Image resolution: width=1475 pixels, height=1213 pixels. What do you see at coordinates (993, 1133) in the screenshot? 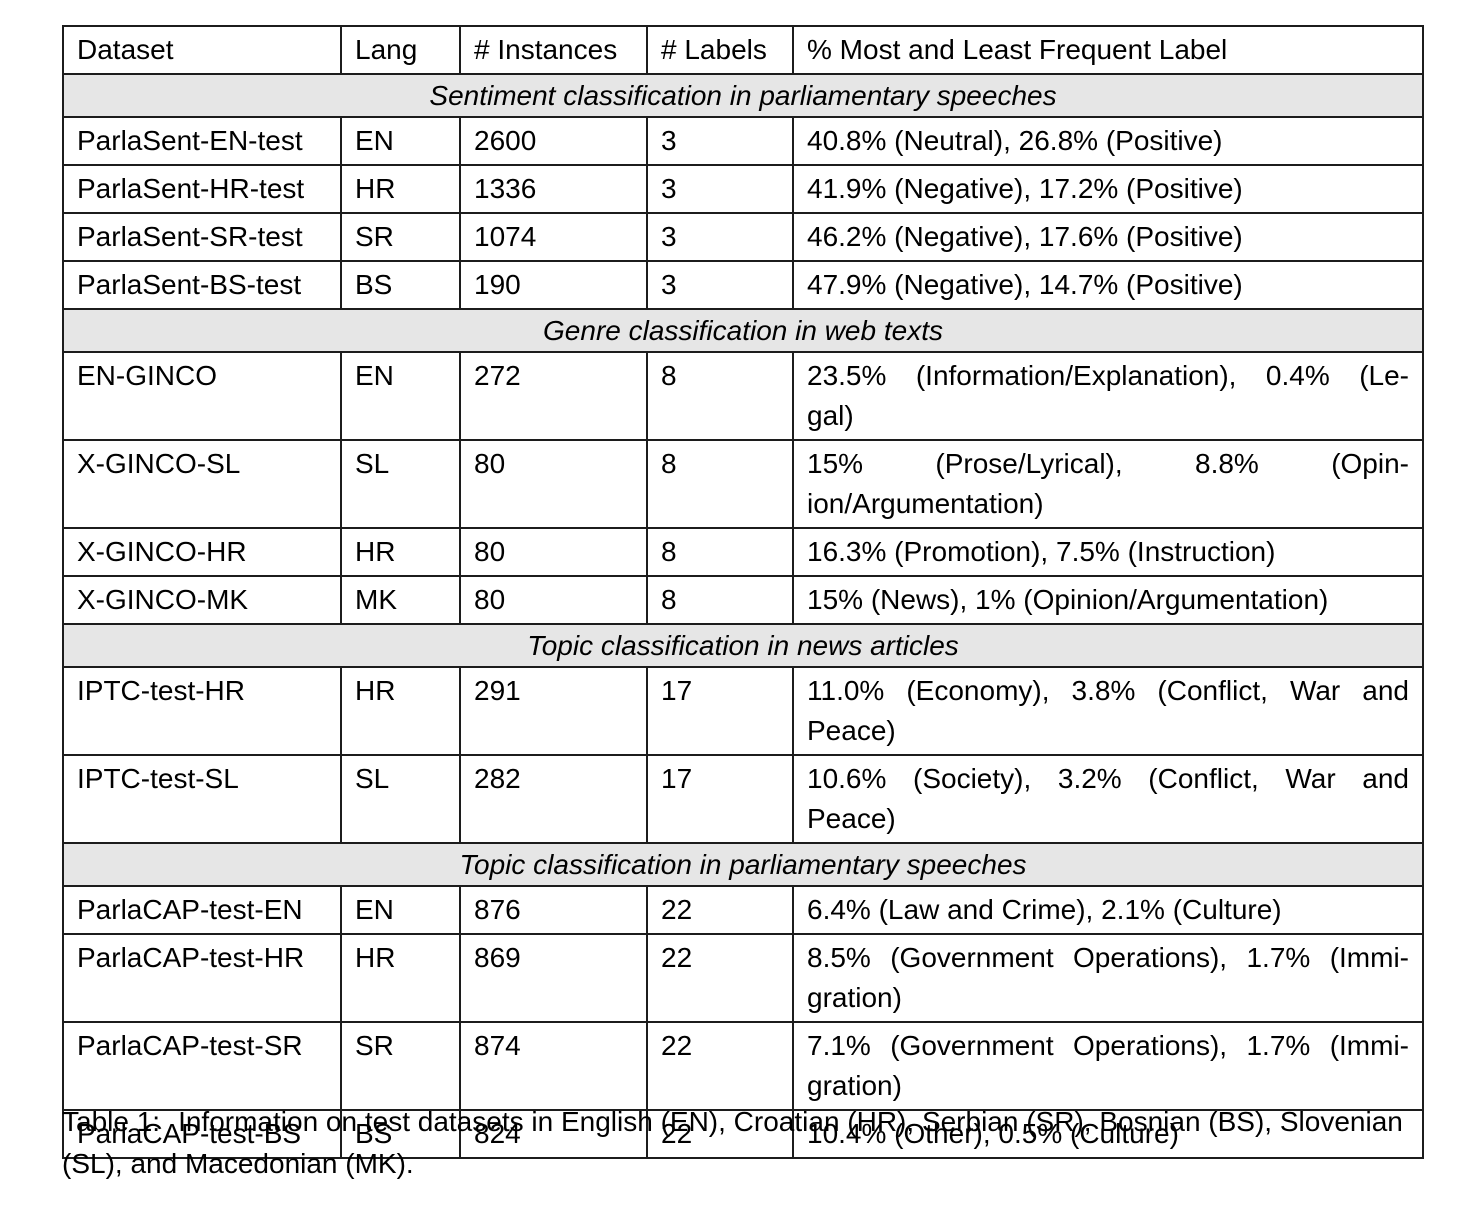
I see `frequent-label-line: 10.4% (Other), 0.5% (Culture)` at bounding box center [993, 1133].